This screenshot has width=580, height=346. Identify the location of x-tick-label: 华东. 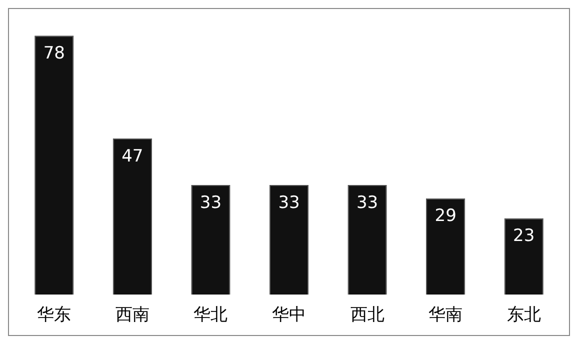
(54, 315).